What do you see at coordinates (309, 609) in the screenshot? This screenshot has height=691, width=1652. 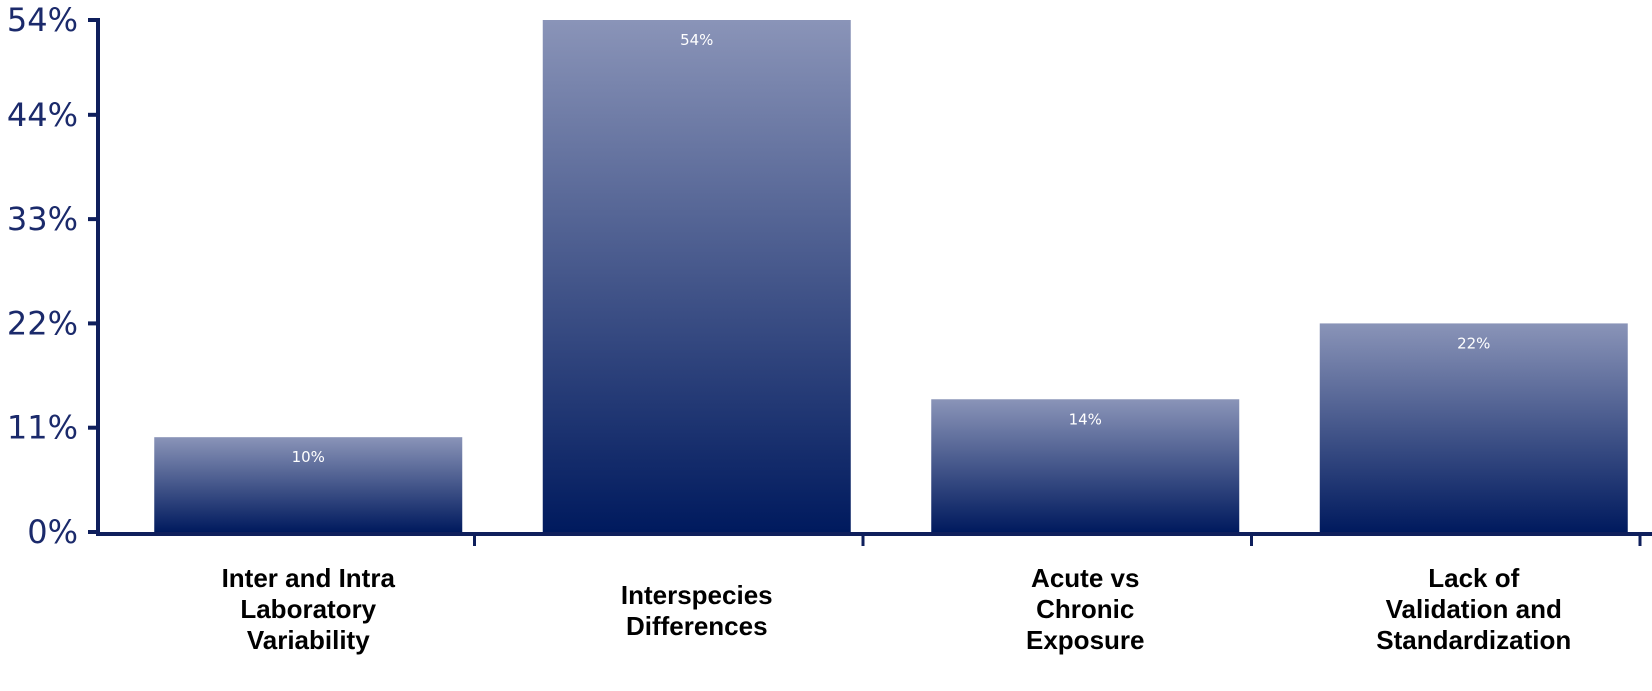 I see `category-label-1: Inter and Intra Laboratory Variability` at bounding box center [309, 609].